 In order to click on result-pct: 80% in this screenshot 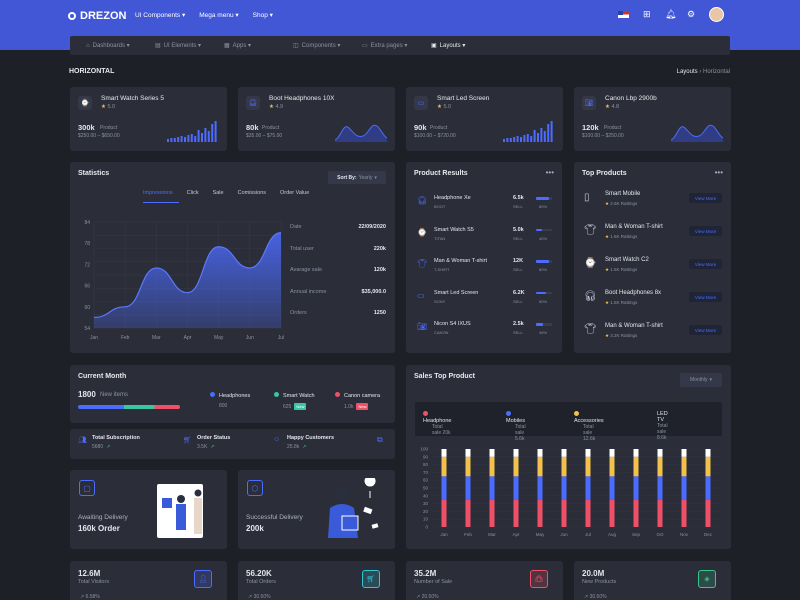, I will do `click(543, 269)`.